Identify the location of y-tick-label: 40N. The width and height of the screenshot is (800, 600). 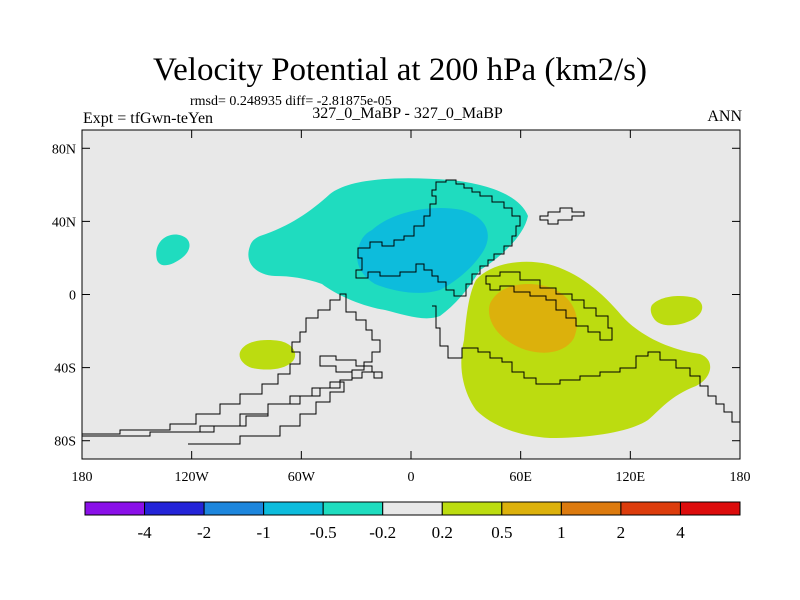
(64, 222).